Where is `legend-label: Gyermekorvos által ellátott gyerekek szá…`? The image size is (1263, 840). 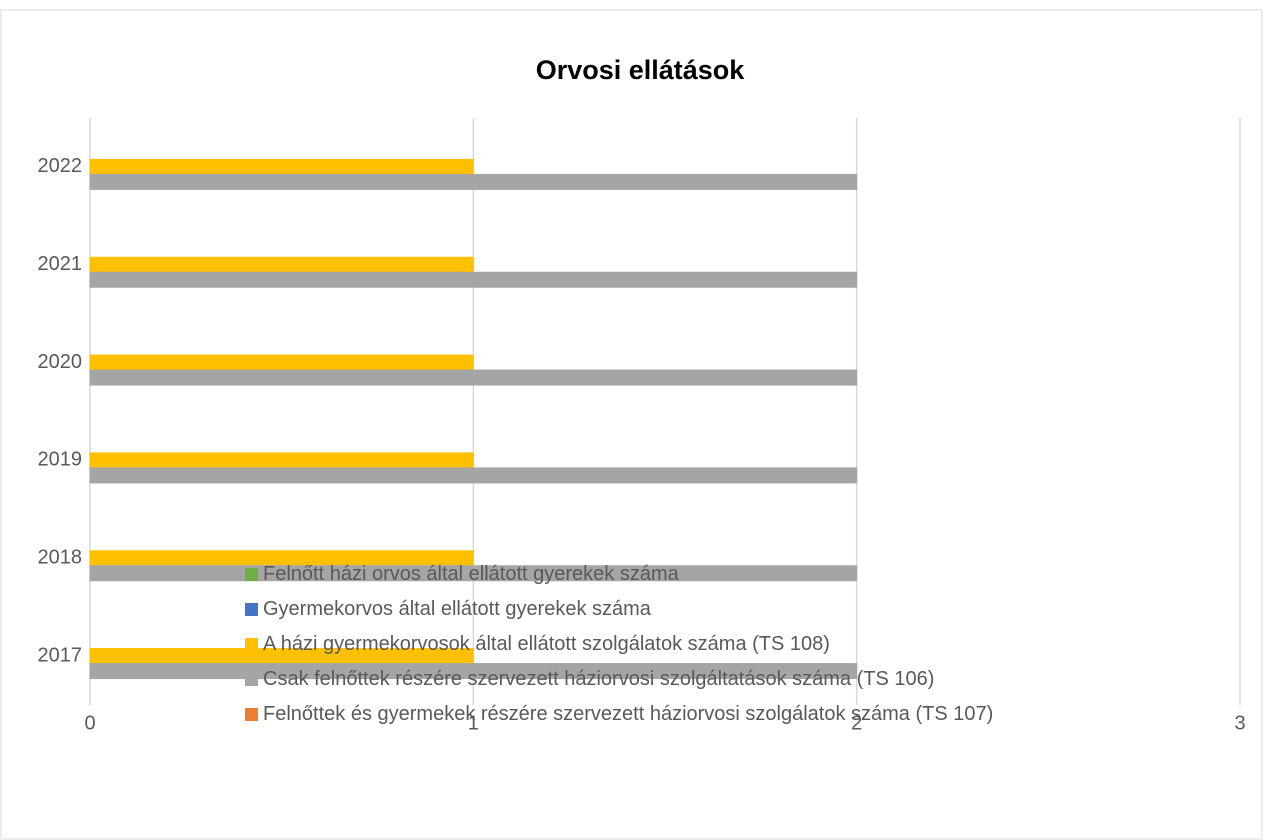 legend-label: Gyermekorvos által ellátott gyerekek szá… is located at coordinates (457, 609).